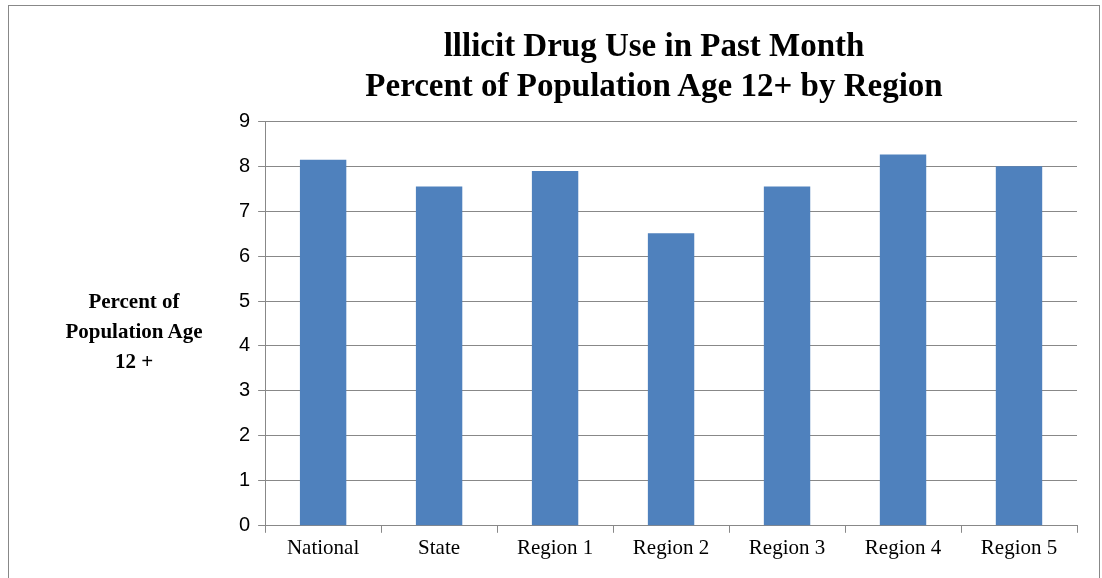 The width and height of the screenshot is (1102, 578). I want to click on y-tick-label: 2, so click(245, 434).